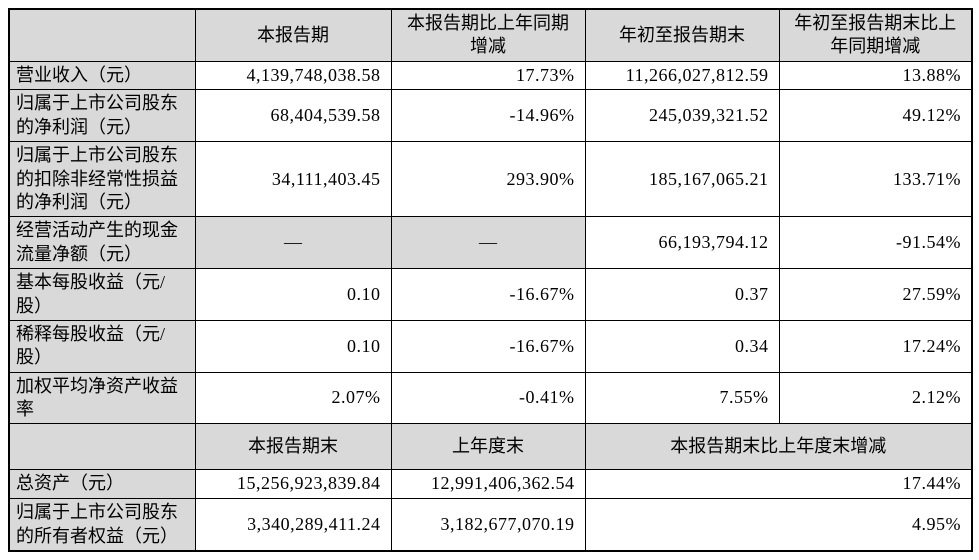  I want to click on value-cell: 15,256,923,839.84, so click(293, 484).